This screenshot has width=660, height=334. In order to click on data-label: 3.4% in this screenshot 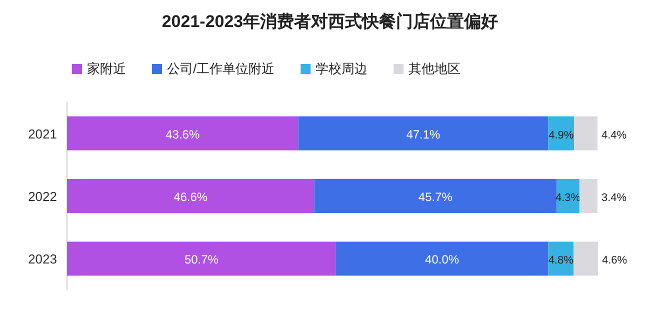, I will do `click(614, 198)`.